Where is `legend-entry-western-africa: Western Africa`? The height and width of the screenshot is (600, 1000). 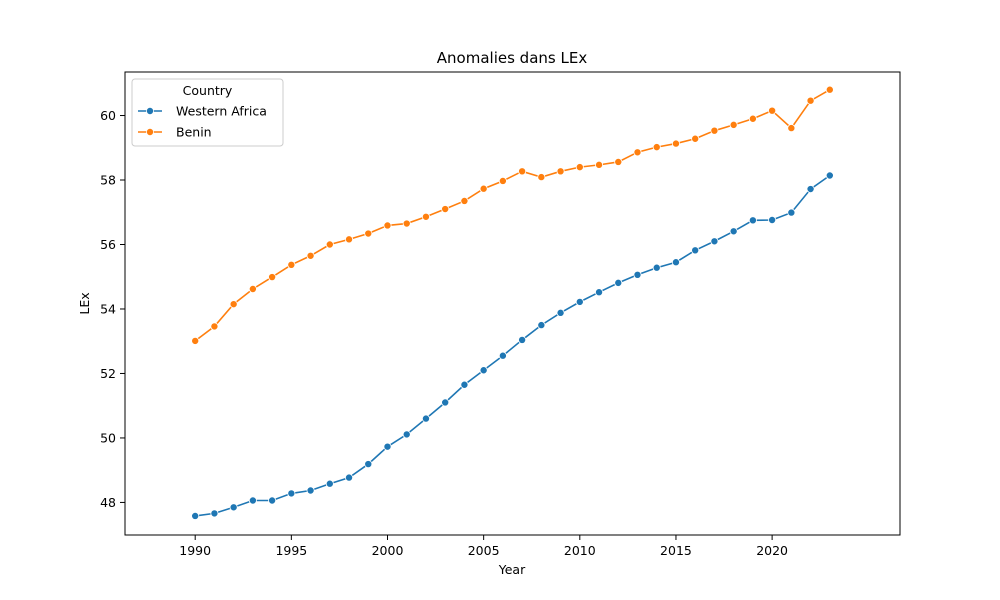
legend-entry-western-africa: Western Africa is located at coordinates (202, 111).